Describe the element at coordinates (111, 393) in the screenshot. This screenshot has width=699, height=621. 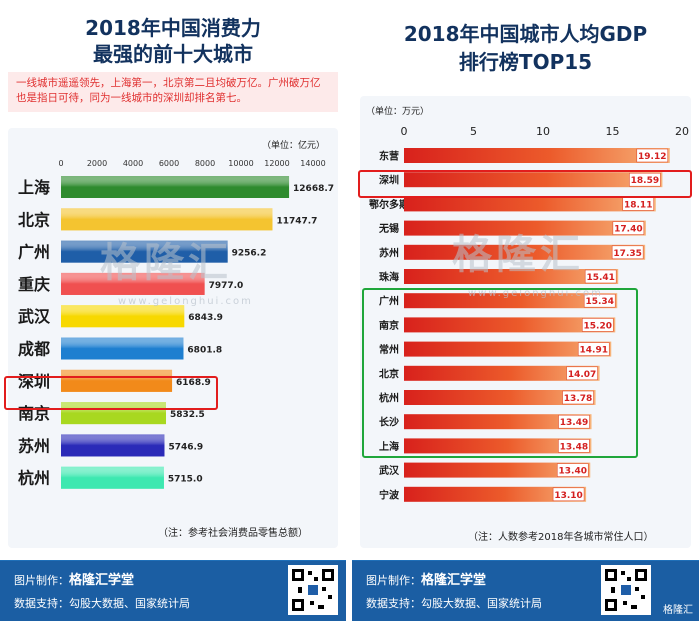
I see `left-highlight-shenzhen` at that location.